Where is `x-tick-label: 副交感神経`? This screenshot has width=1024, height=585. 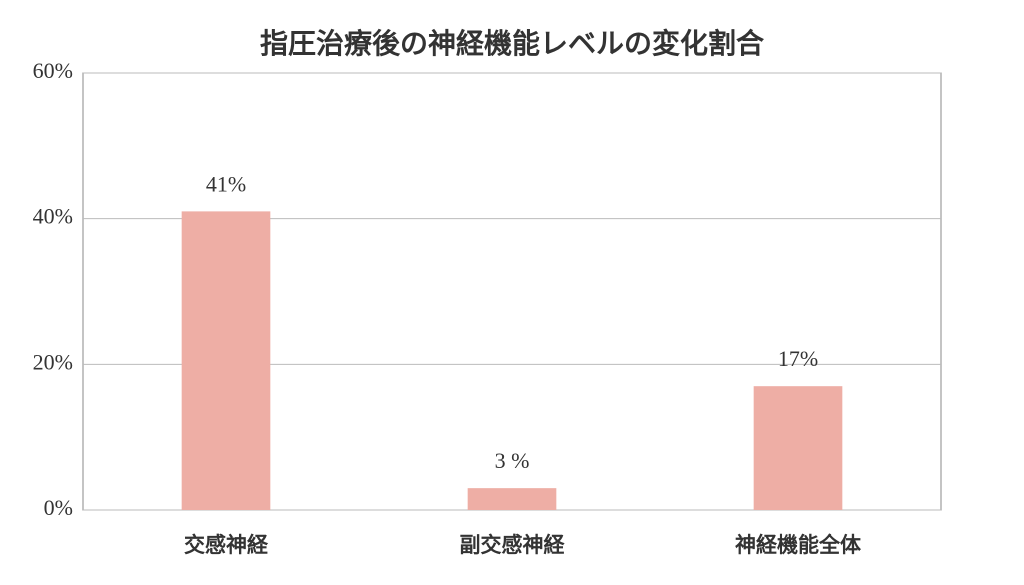
x-tick-label: 副交感神経 is located at coordinates (513, 545).